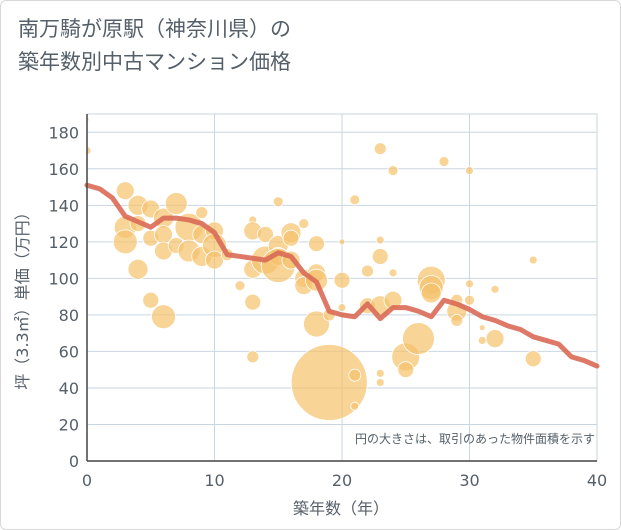  What do you see at coordinates (22, 296) in the screenshot?
I see `y-axis-title: 坪（3.3㎡）単価（万円）` at bounding box center [22, 296].